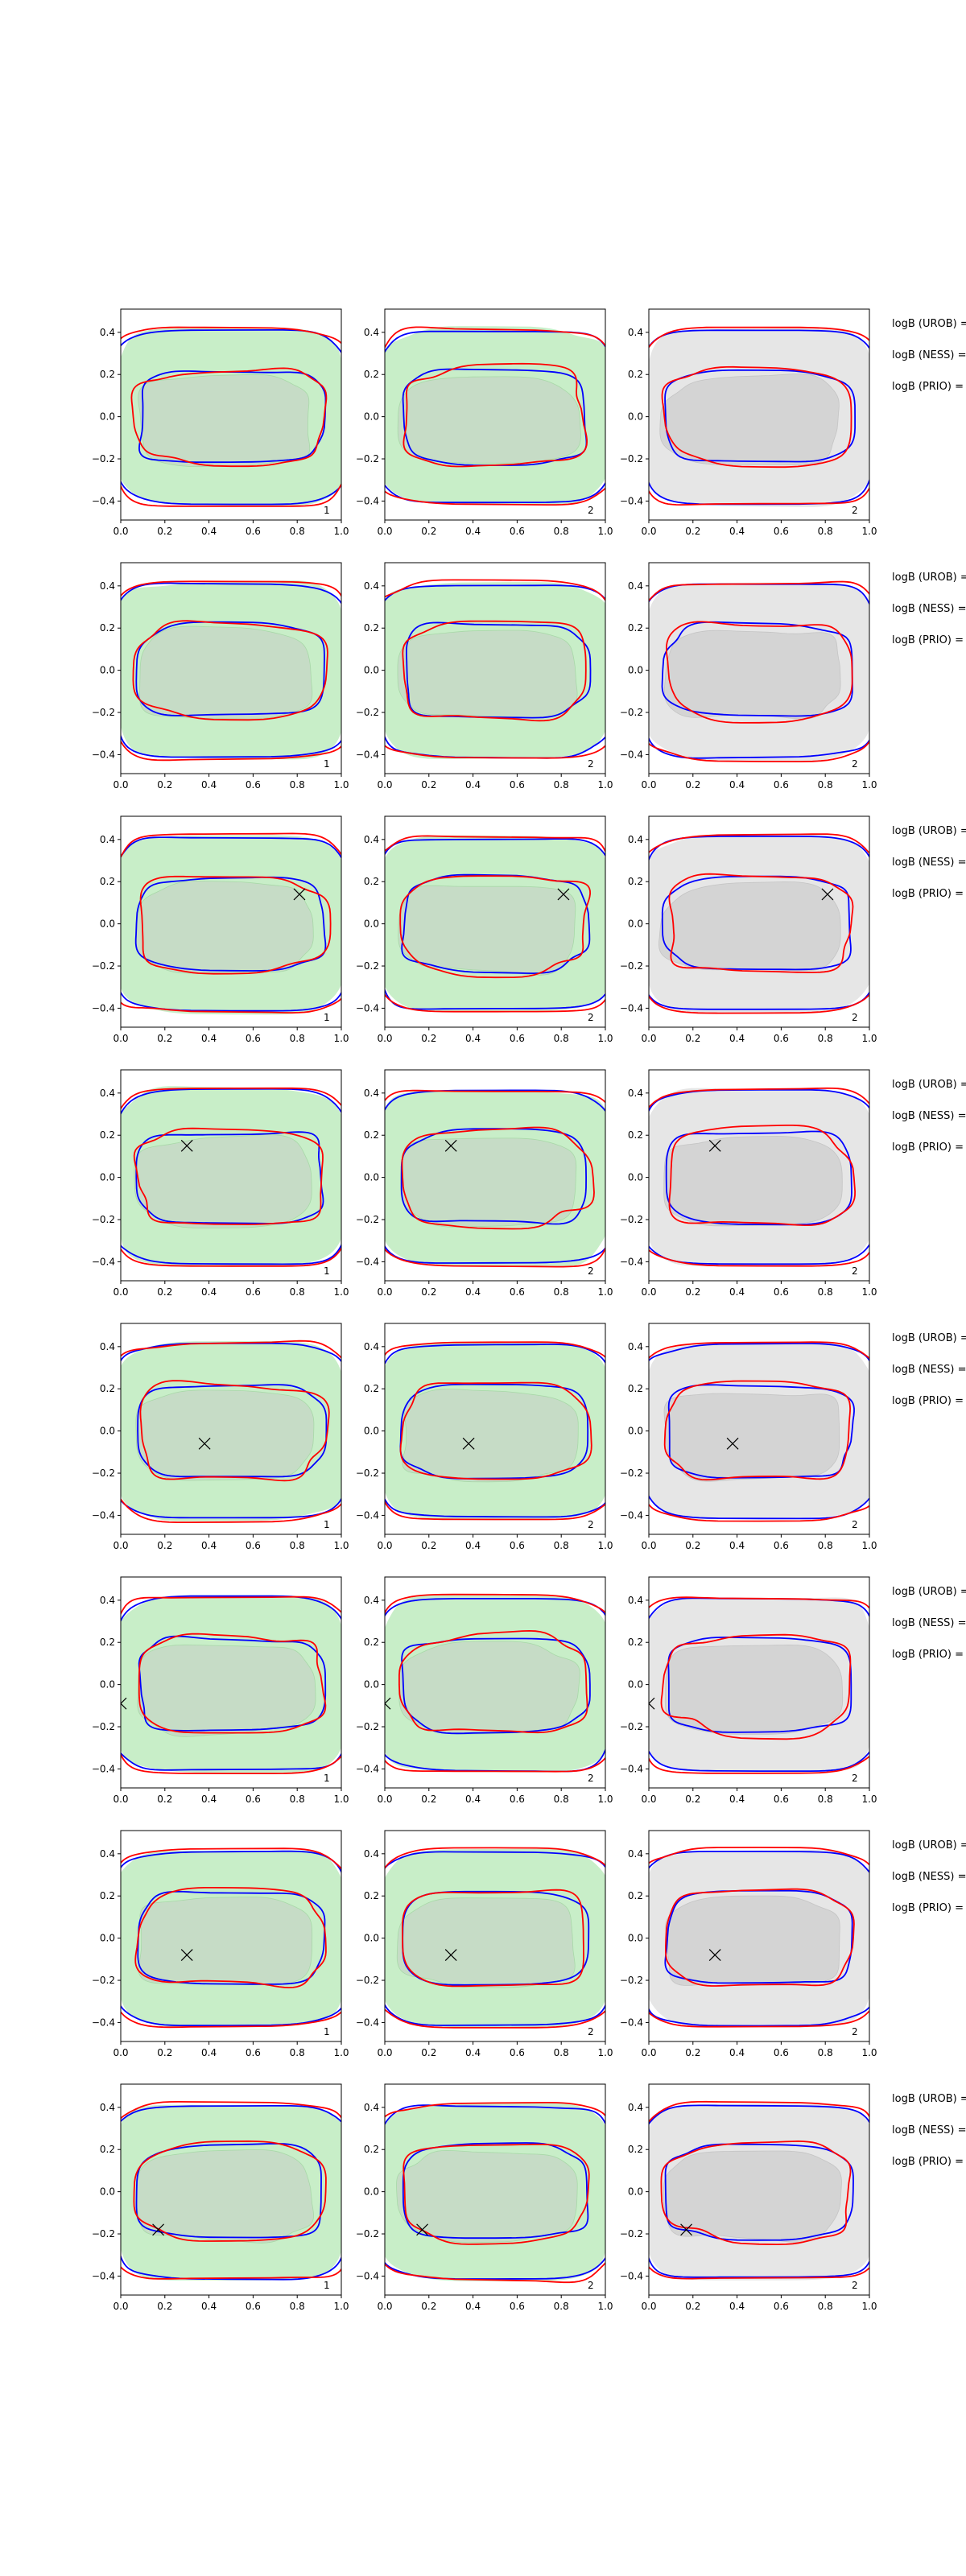 This screenshot has width=966, height=2576. I want to click on panel-r5-c1: 1 0.0 0.2 0.4 0.6 0.8 1.0 −0.4 −0.2 0.0 0.2 0.4, so click(221, 1437).